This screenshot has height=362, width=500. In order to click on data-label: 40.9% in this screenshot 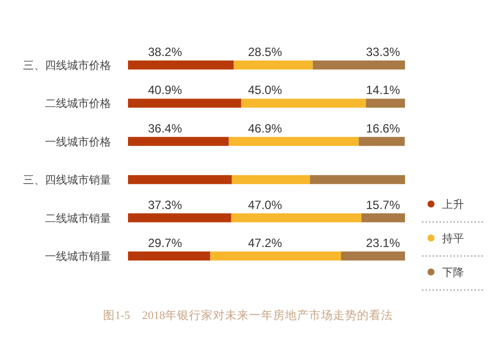, I will do `click(165, 90)`.